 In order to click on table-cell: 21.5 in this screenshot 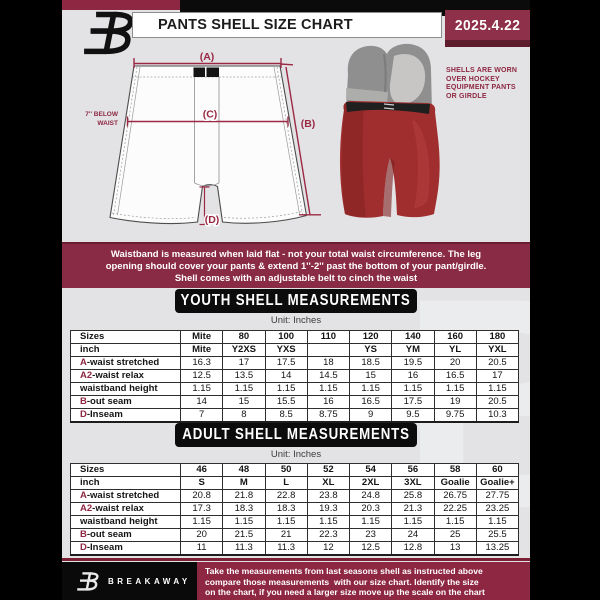, I will do `click(244, 535)`.